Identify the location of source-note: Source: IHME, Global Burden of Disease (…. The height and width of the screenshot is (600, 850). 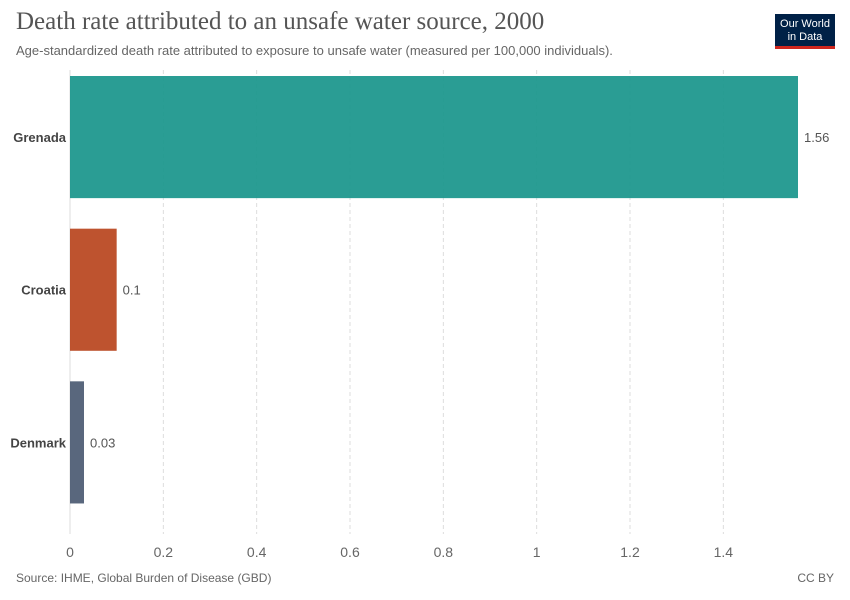
(144, 578).